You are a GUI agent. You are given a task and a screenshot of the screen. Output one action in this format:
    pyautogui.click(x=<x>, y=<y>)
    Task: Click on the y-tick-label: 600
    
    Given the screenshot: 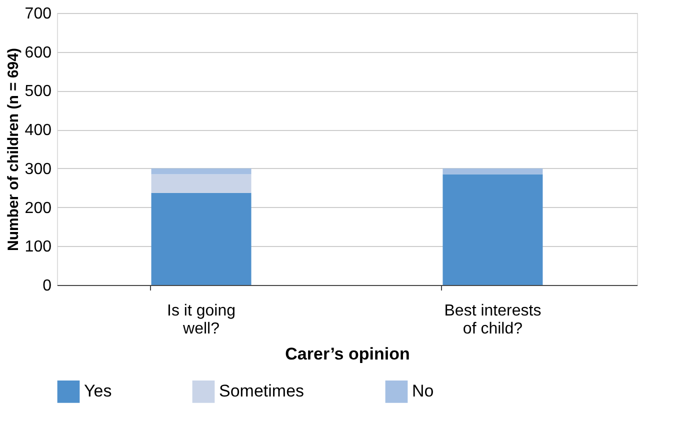 What is the action you would take?
    pyautogui.click(x=38, y=53)
    